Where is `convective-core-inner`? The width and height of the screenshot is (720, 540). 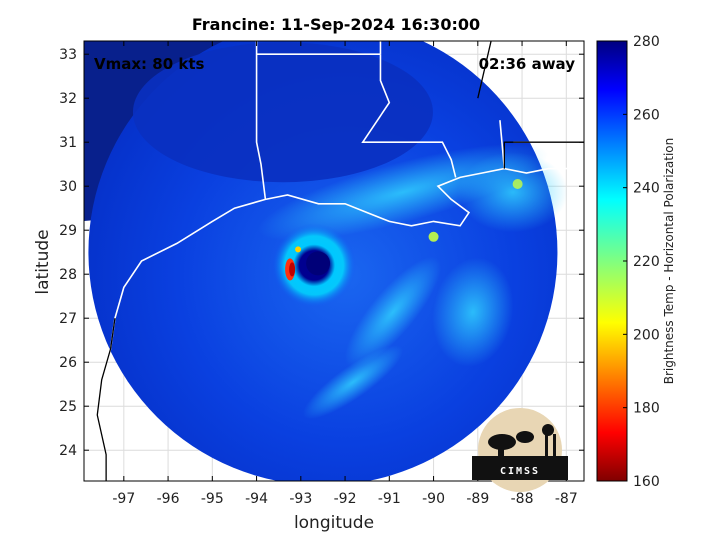 convective-core-inner is located at coordinates (292, 269).